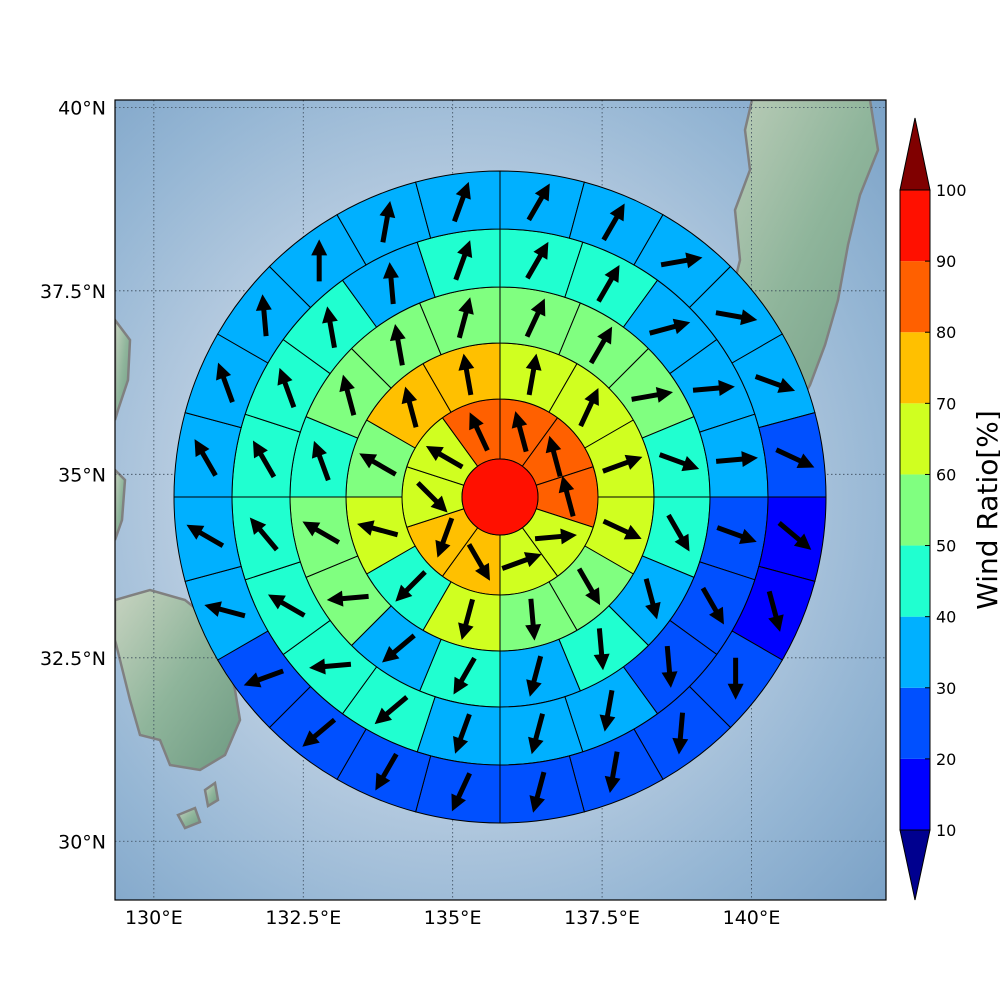  Describe the element at coordinates (915, 865) in the screenshot. I see `colorbar-under-extension` at that location.